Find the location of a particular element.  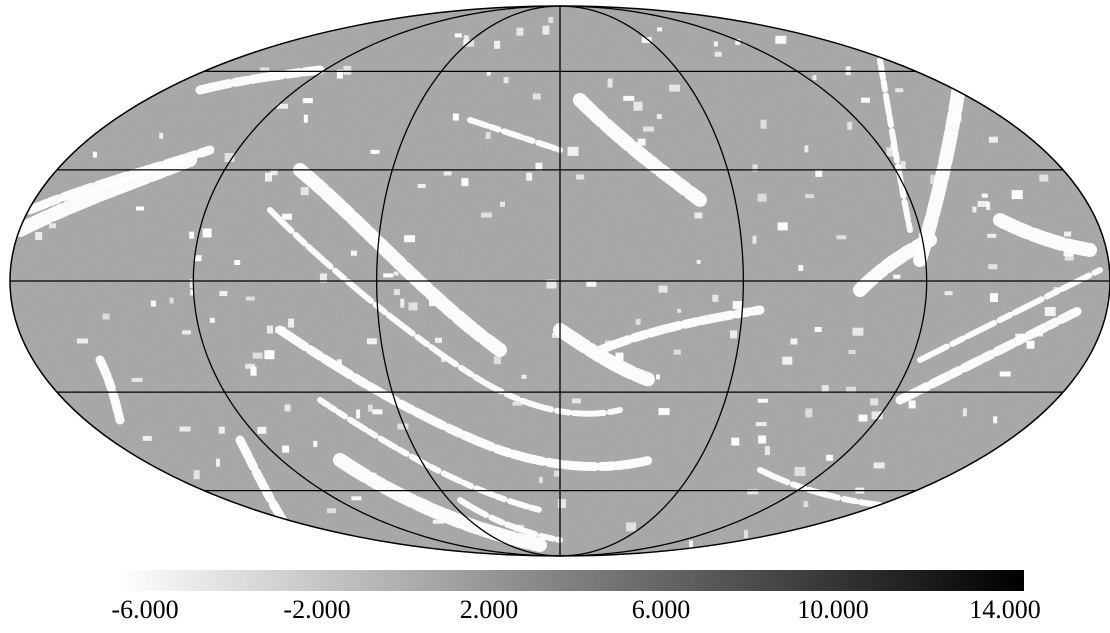

colorbar is located at coordinates (571, 580).